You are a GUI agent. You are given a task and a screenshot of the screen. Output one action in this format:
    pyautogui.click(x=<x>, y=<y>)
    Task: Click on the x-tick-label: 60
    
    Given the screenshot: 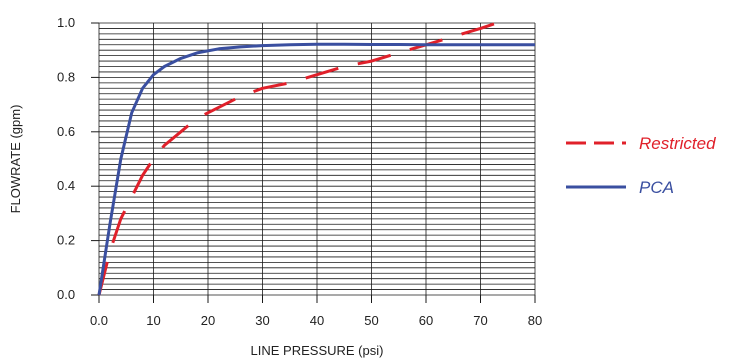 What is the action you would take?
    pyautogui.click(x=426, y=320)
    